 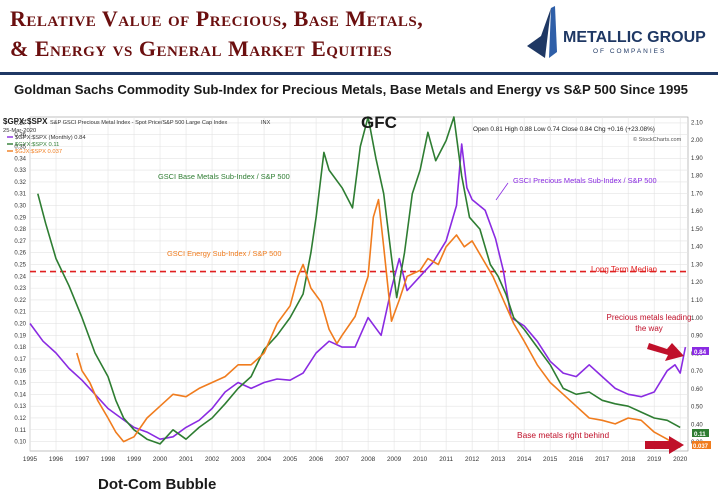 I want to click on x-tick-label: 2000, so click(x=160, y=459).